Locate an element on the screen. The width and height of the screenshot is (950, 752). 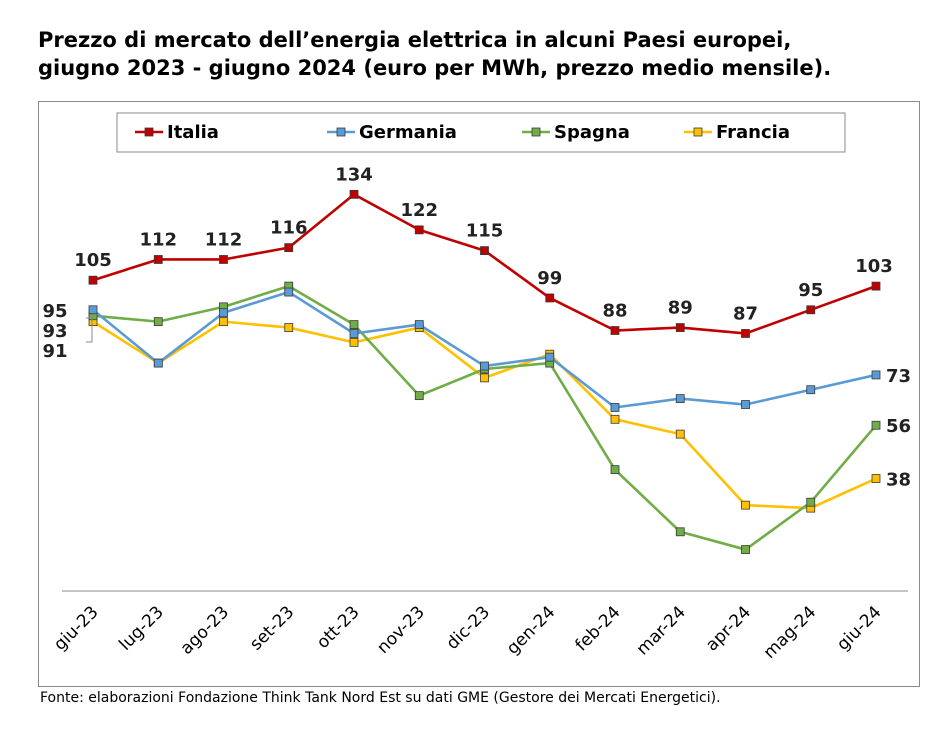
legend-marker-italia is located at coordinates (149, 132).